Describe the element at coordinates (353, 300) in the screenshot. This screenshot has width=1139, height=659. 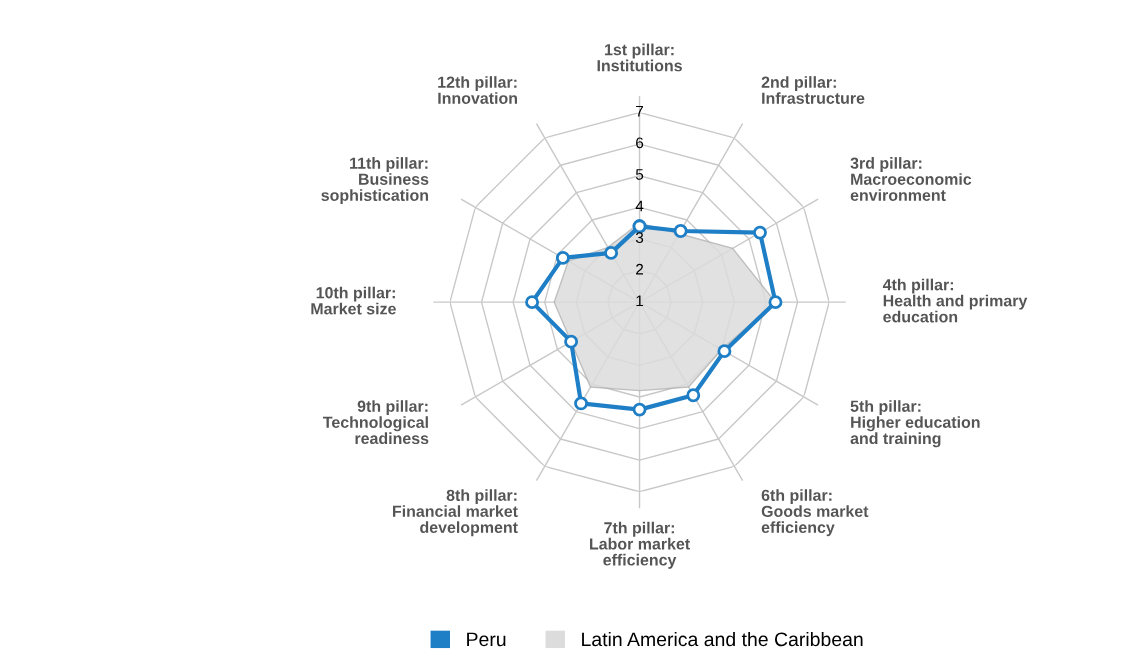
I see `spoke-label: 10th pillar: Market size` at that location.